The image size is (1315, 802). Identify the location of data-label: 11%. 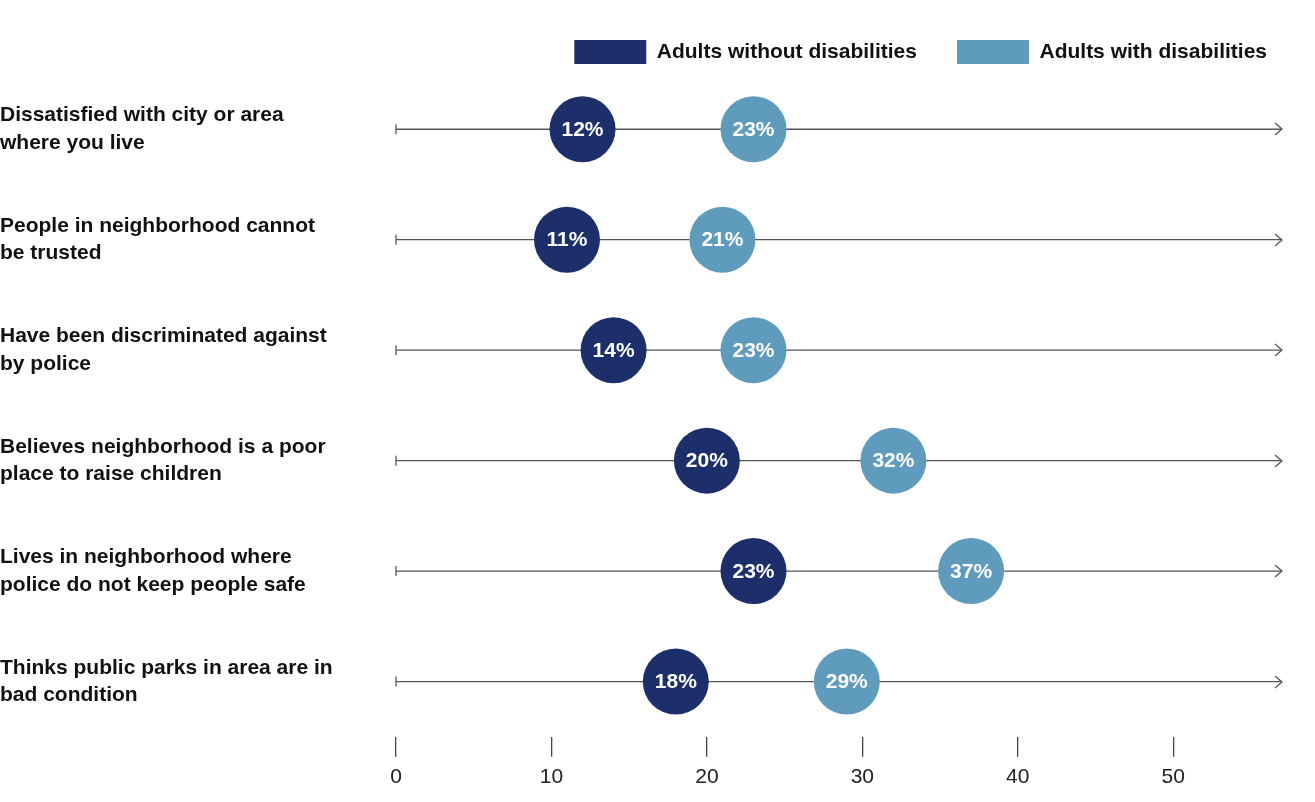
(567, 239).